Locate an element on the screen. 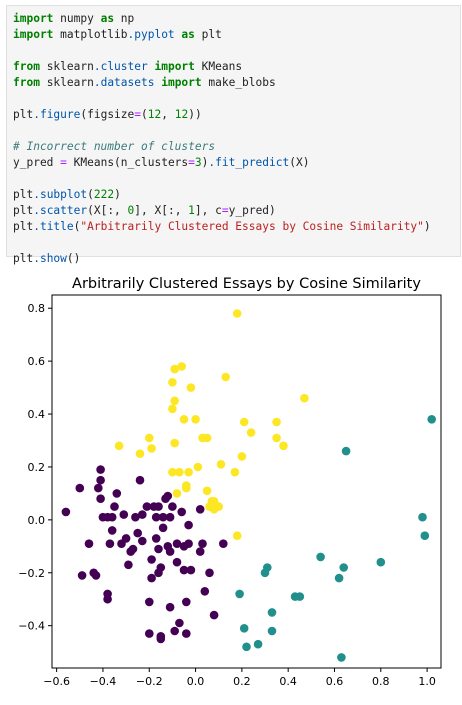  code-token: .figure is located at coordinates (57, 114).